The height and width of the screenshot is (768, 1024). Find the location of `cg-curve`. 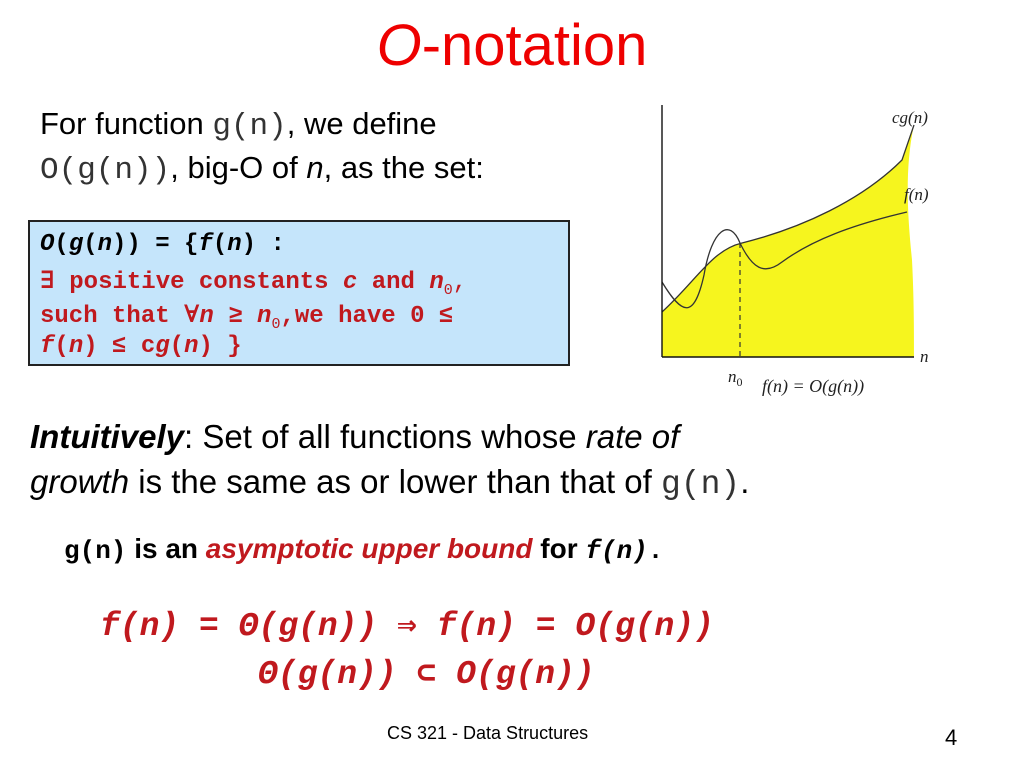

cg-curve is located at coordinates (788, 218).